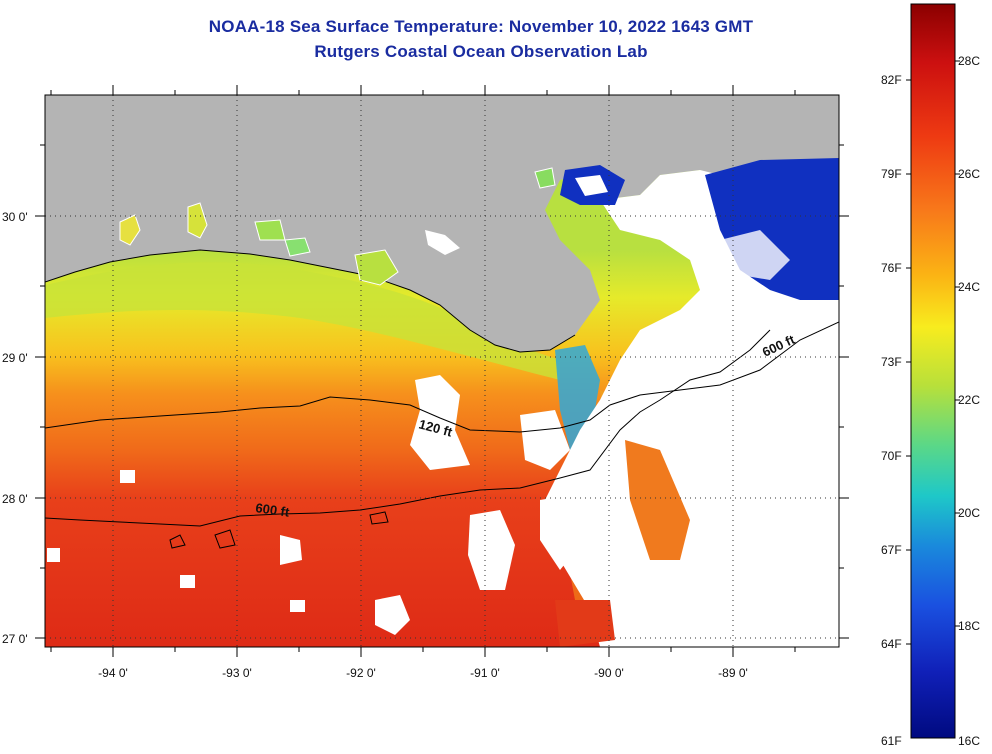  What do you see at coordinates (969, 174) in the screenshot?
I see `colorbar-c-26: 26C` at bounding box center [969, 174].